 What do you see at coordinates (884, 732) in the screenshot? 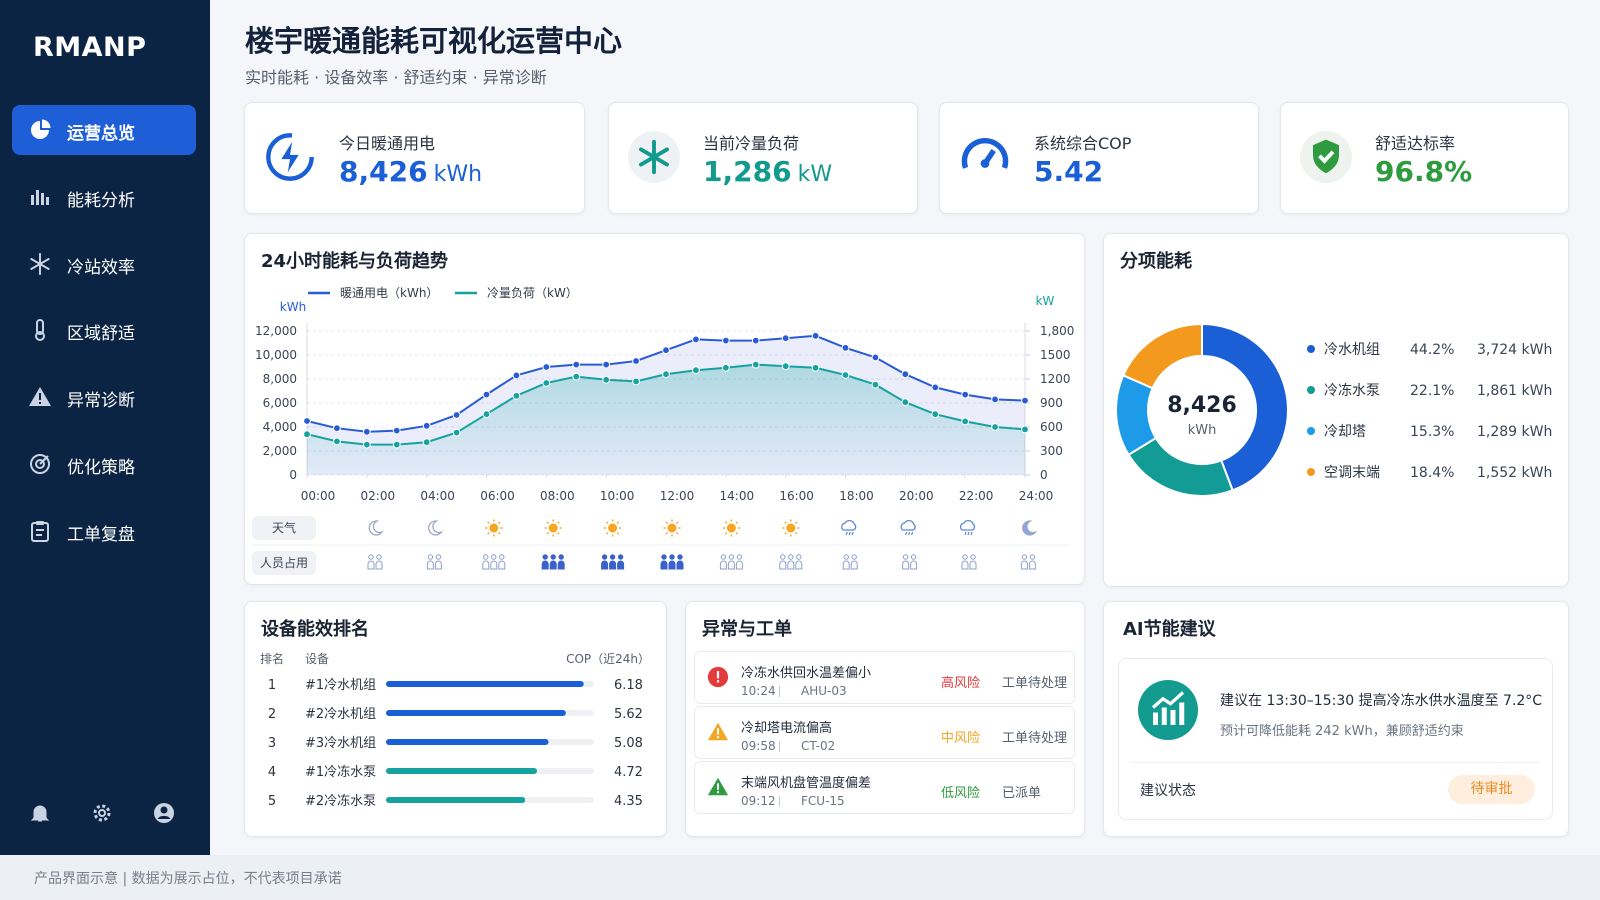
I see `alert-item: 冷却塔电流偏高 09:58 CT-02 中风险 工单待处理` at bounding box center [884, 732].